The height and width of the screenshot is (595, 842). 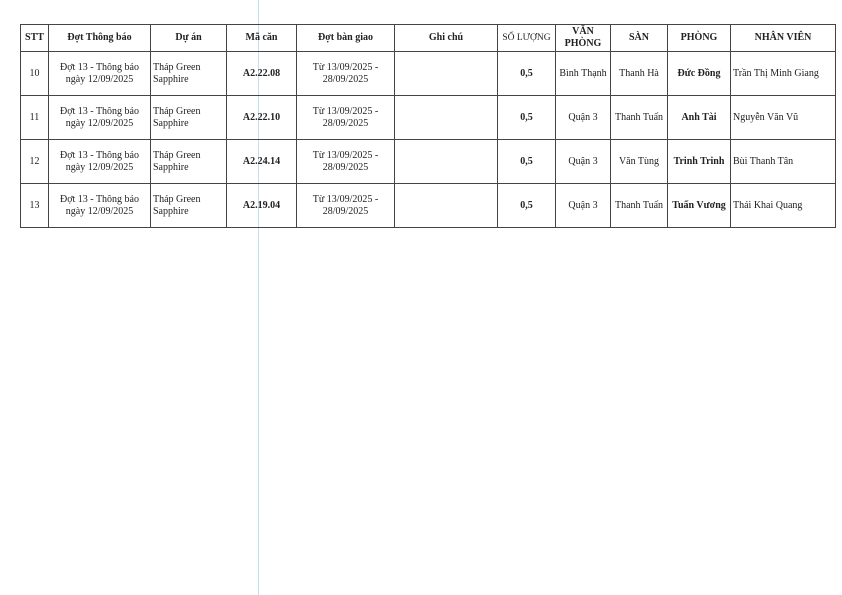 I want to click on phong-text: Anh Tài, so click(x=699, y=117).